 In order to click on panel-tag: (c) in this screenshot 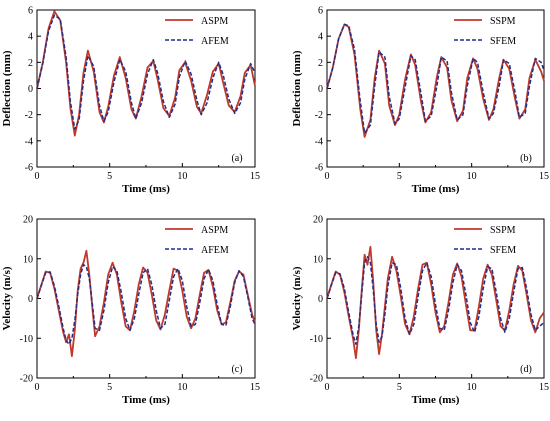, I will do `click(236, 369)`.